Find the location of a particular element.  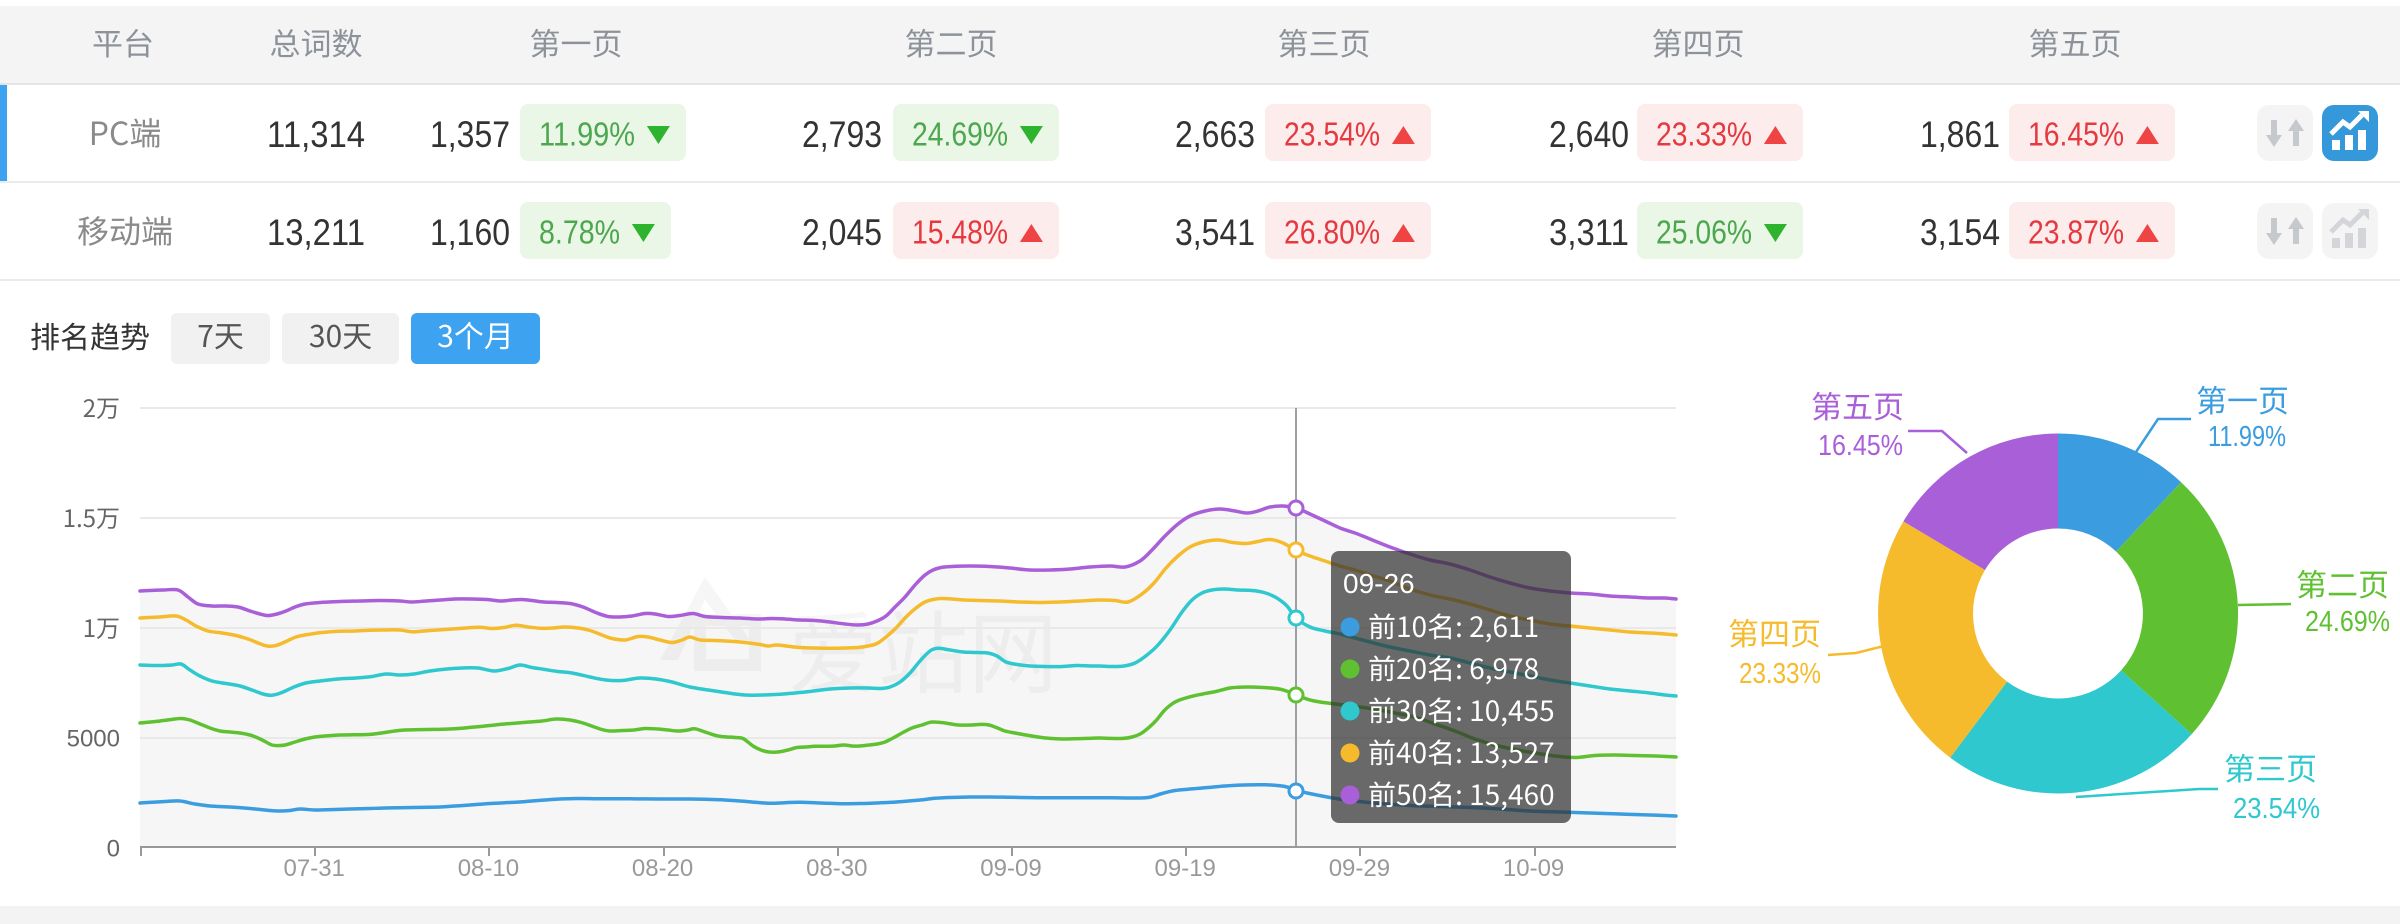

svg-text: 11,314 is located at coordinates (316, 134).